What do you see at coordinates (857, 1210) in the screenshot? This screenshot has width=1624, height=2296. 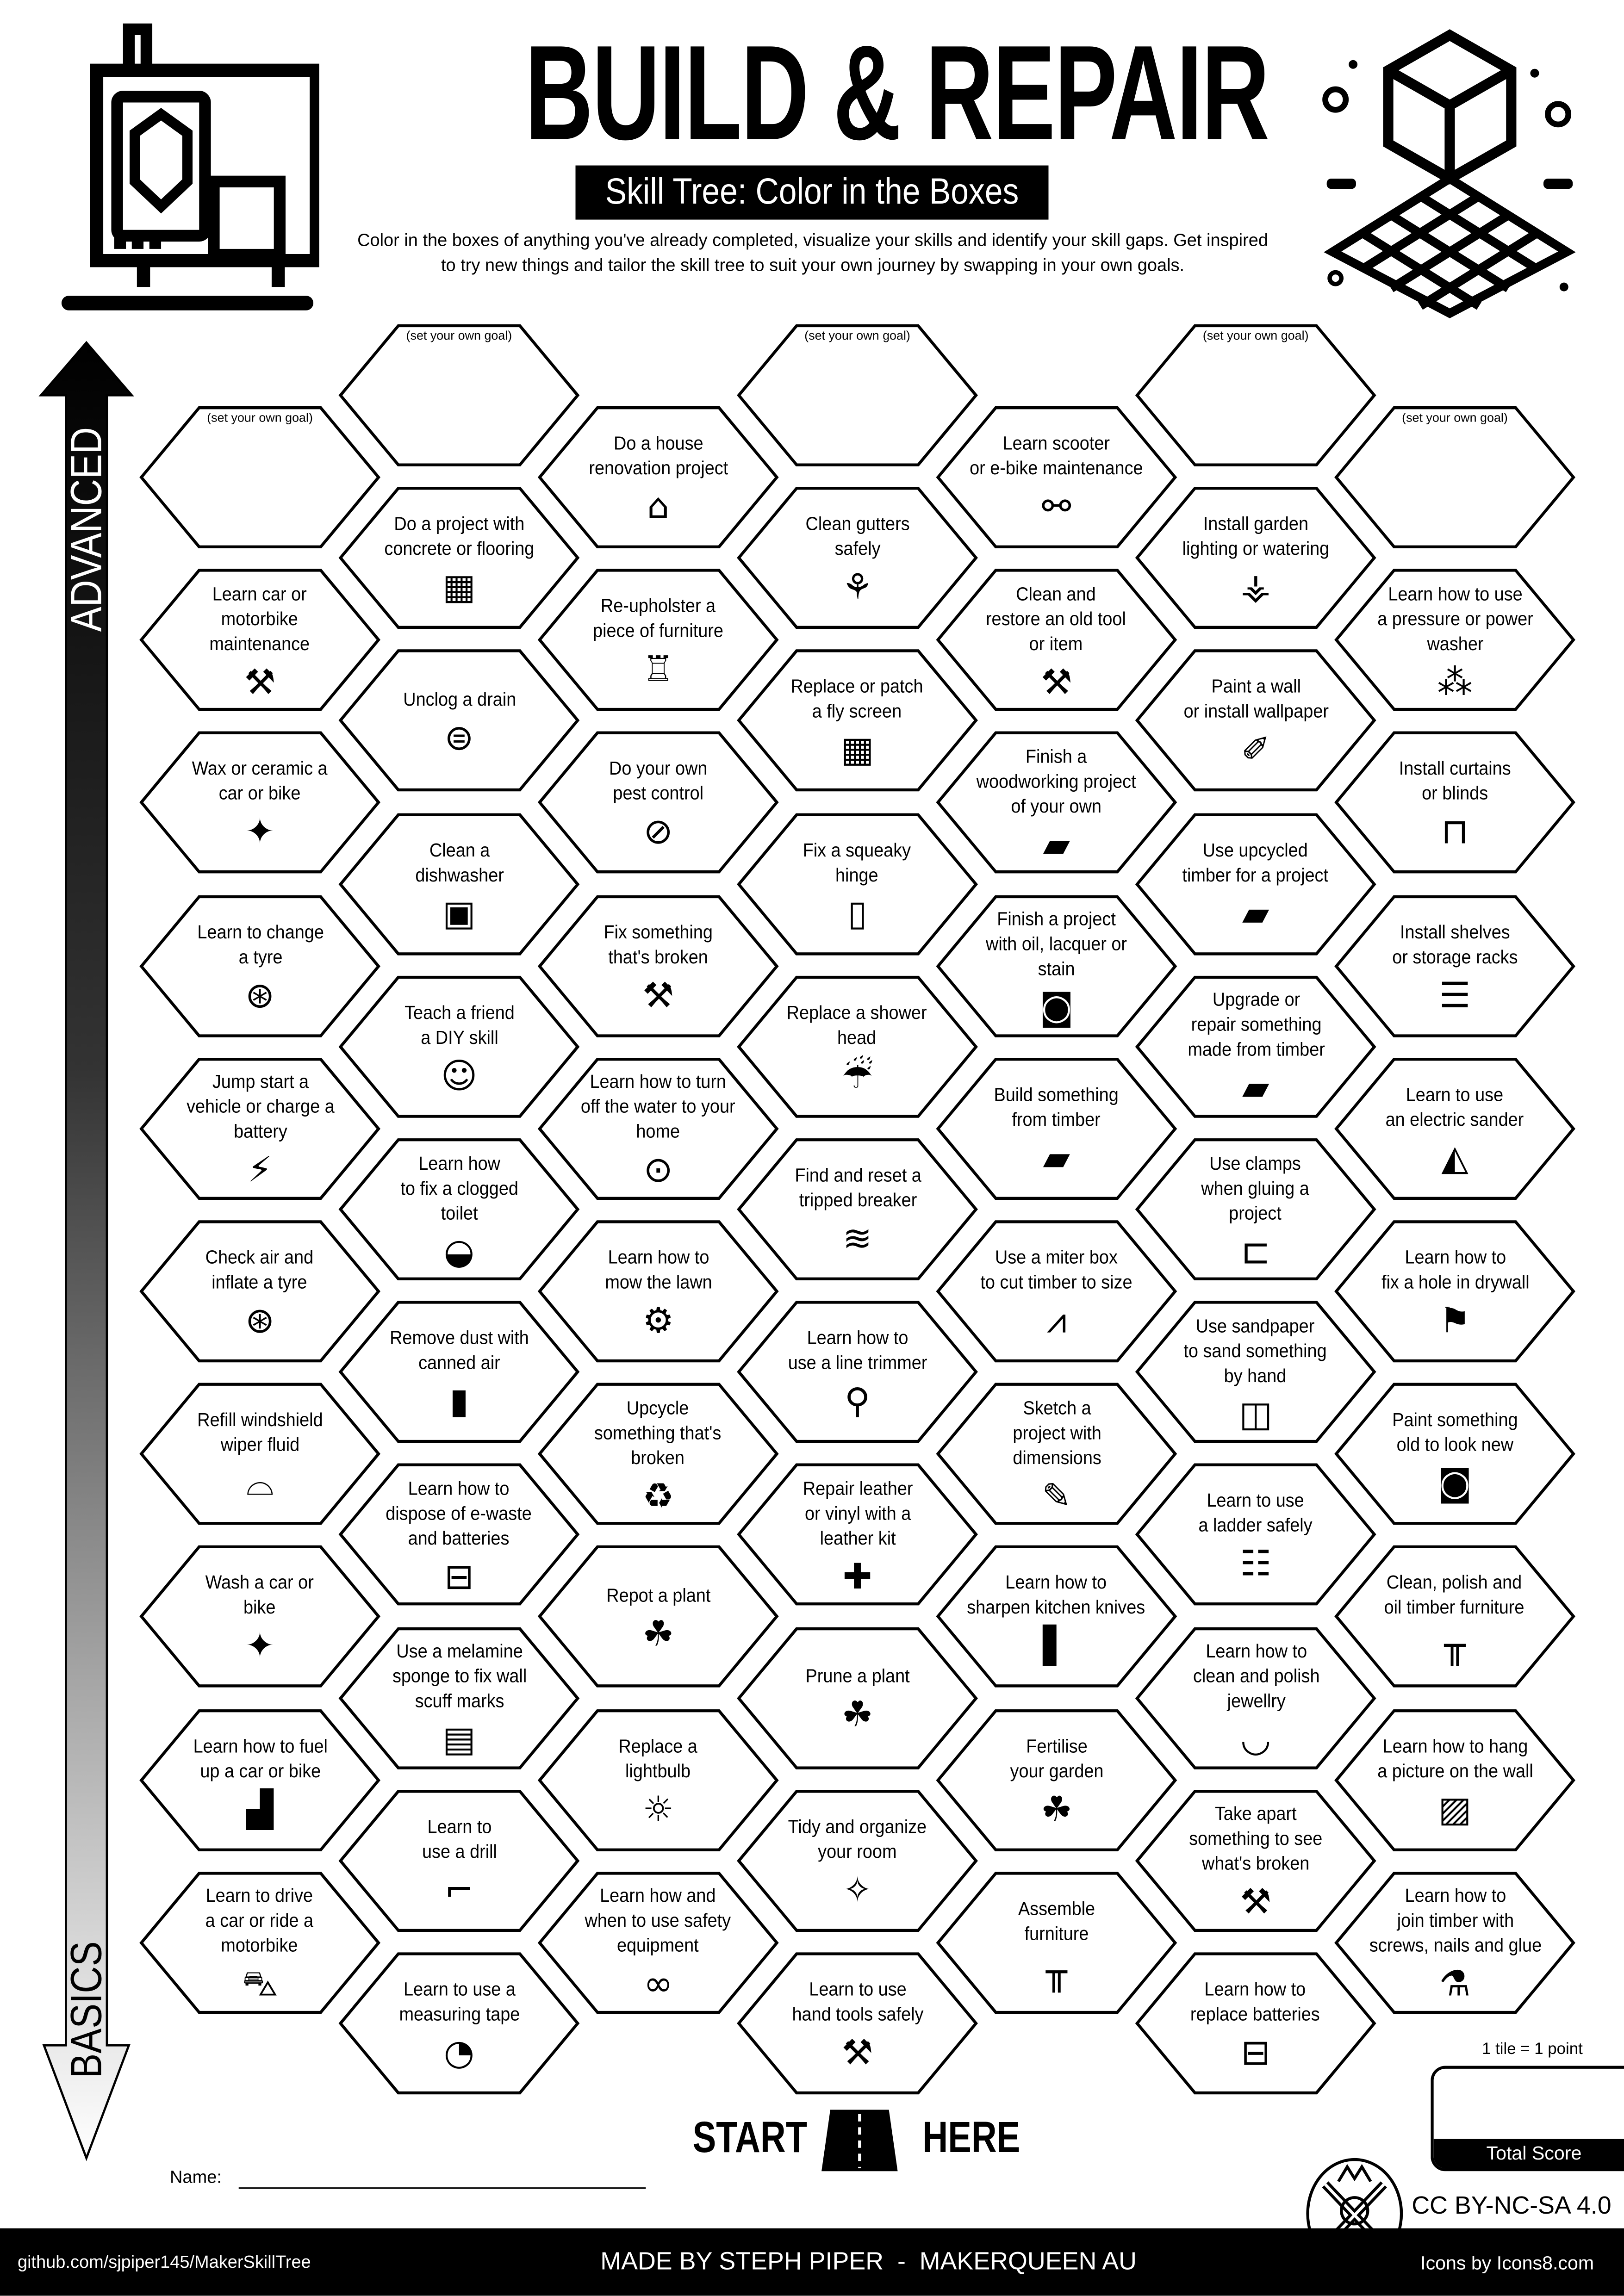 I see `skill-tile: Find and reset a tripped breaker ≋` at bounding box center [857, 1210].